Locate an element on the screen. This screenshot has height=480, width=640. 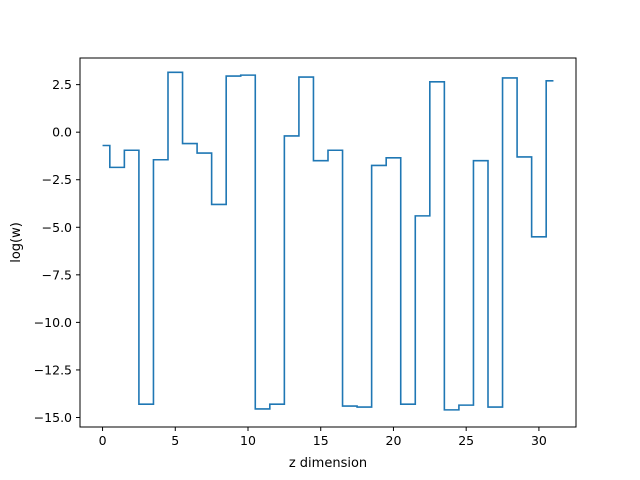
y-tick-label: 2.5 is located at coordinates (62, 84).